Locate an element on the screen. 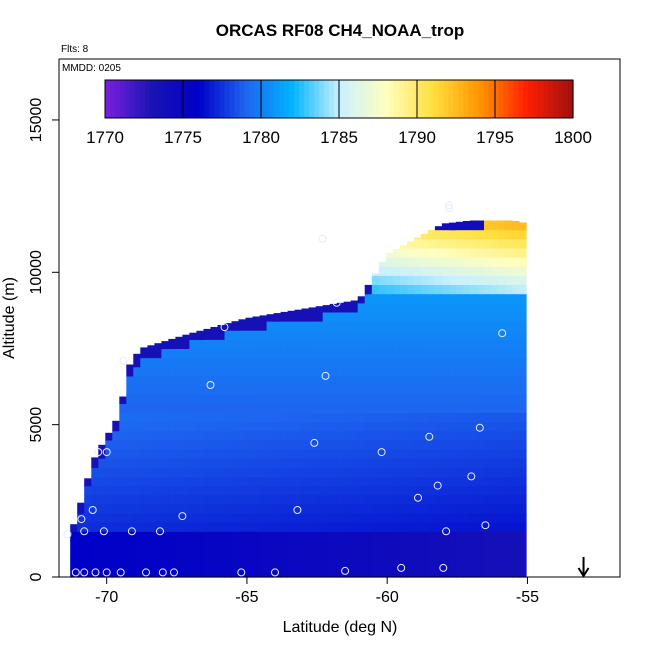 The height and width of the screenshot is (650, 650). x-axis: -70 -65 -60 -55 is located at coordinates (317, 591).